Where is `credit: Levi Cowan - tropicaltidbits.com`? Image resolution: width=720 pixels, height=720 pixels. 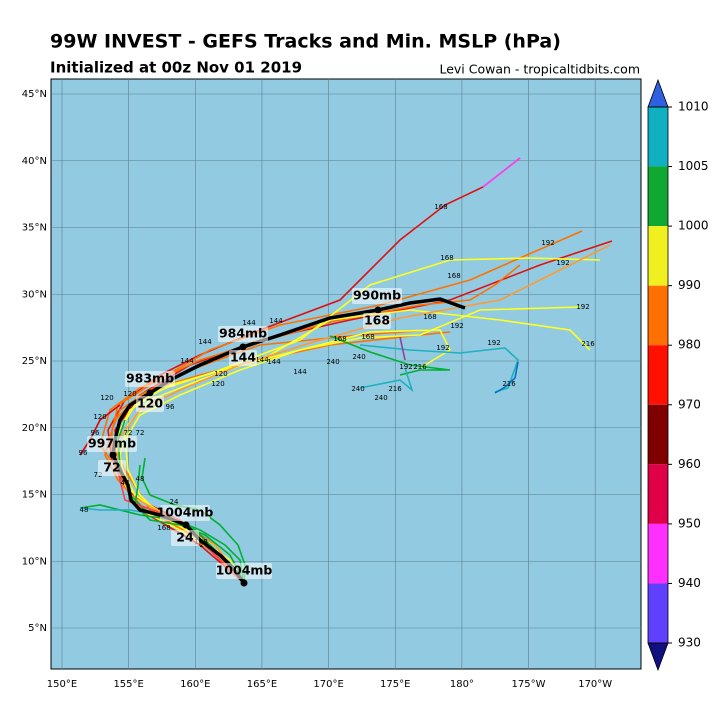 credit: Levi Cowan - tropicaltidbits.com is located at coordinates (539, 69).